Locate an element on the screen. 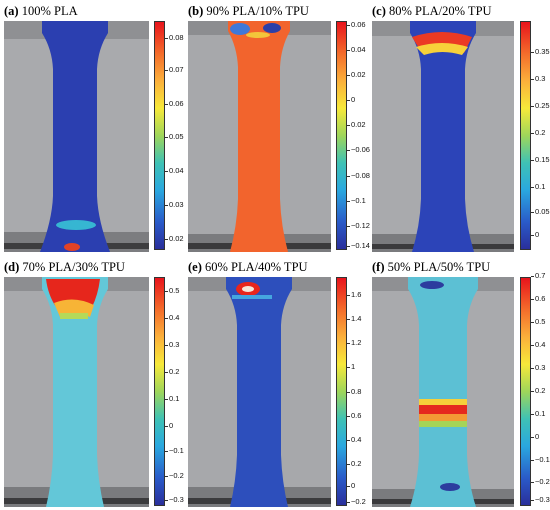  tick-a-0: 0.08 is located at coordinates (174, 37).